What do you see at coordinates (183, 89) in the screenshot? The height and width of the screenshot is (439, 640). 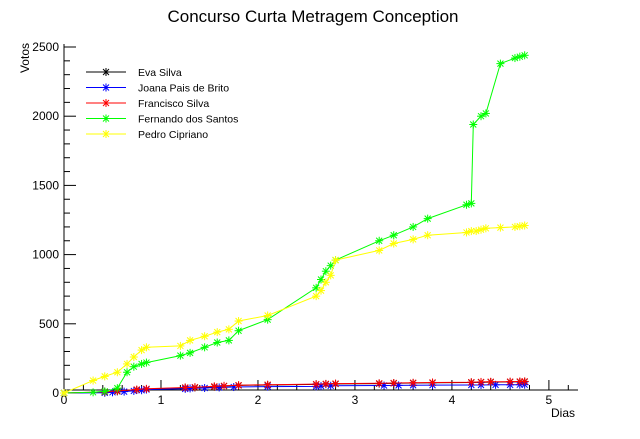 I see `legend-label: Joana Pais de Brito` at bounding box center [183, 89].